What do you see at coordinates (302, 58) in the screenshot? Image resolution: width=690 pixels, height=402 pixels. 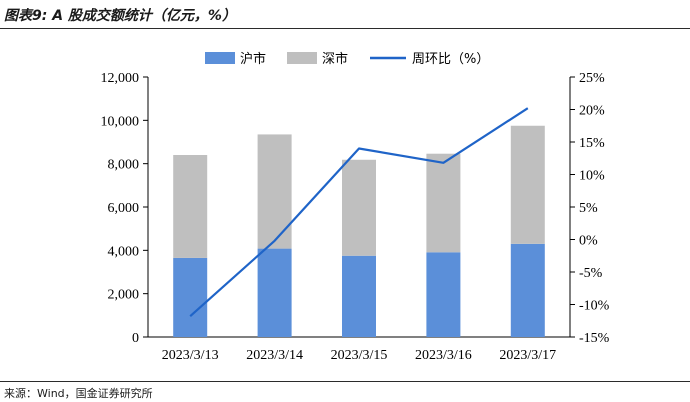 I see `legend-swatch-sz` at bounding box center [302, 58].